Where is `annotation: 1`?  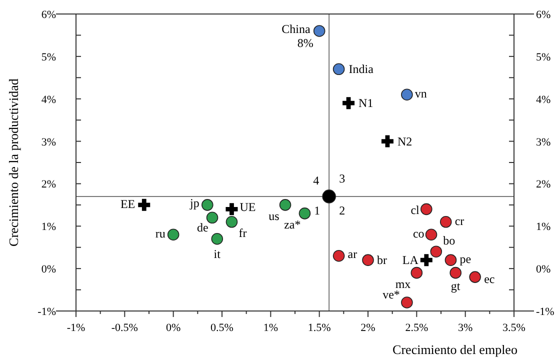
annotation: 1 is located at coordinates (317, 210).